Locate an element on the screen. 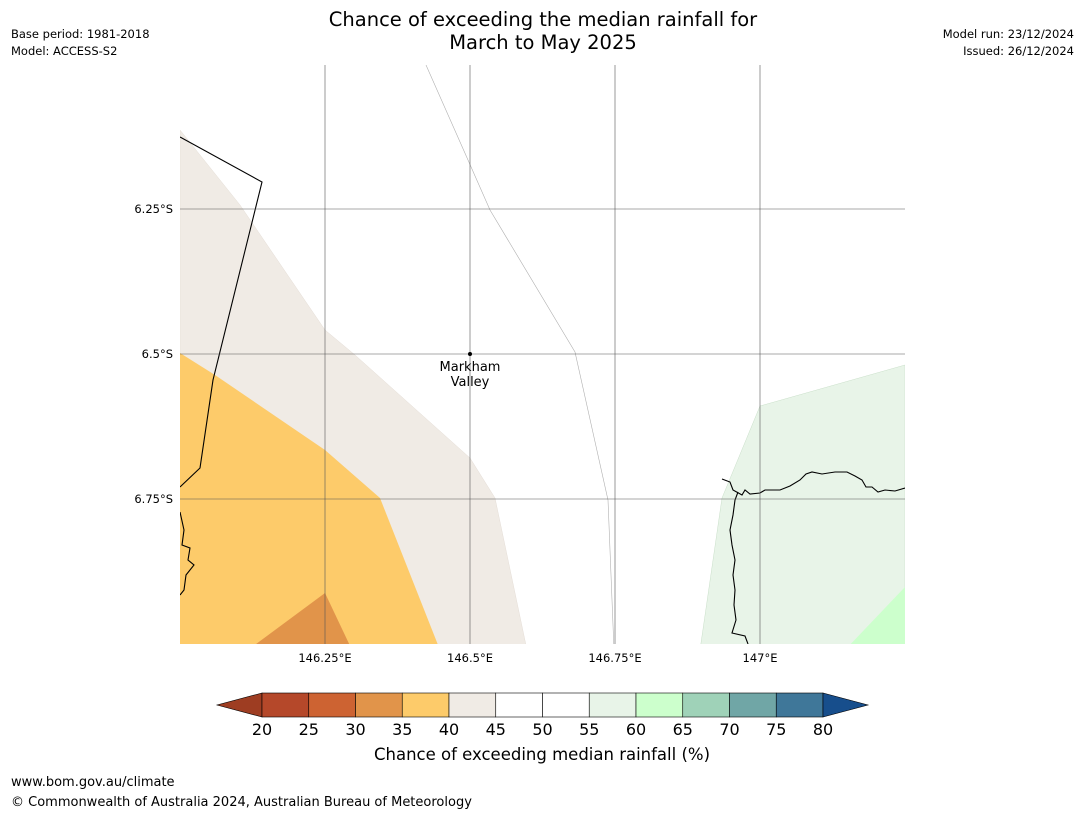 This screenshot has width=1085, height=816. colorbar-tick: 75 is located at coordinates (776, 729).